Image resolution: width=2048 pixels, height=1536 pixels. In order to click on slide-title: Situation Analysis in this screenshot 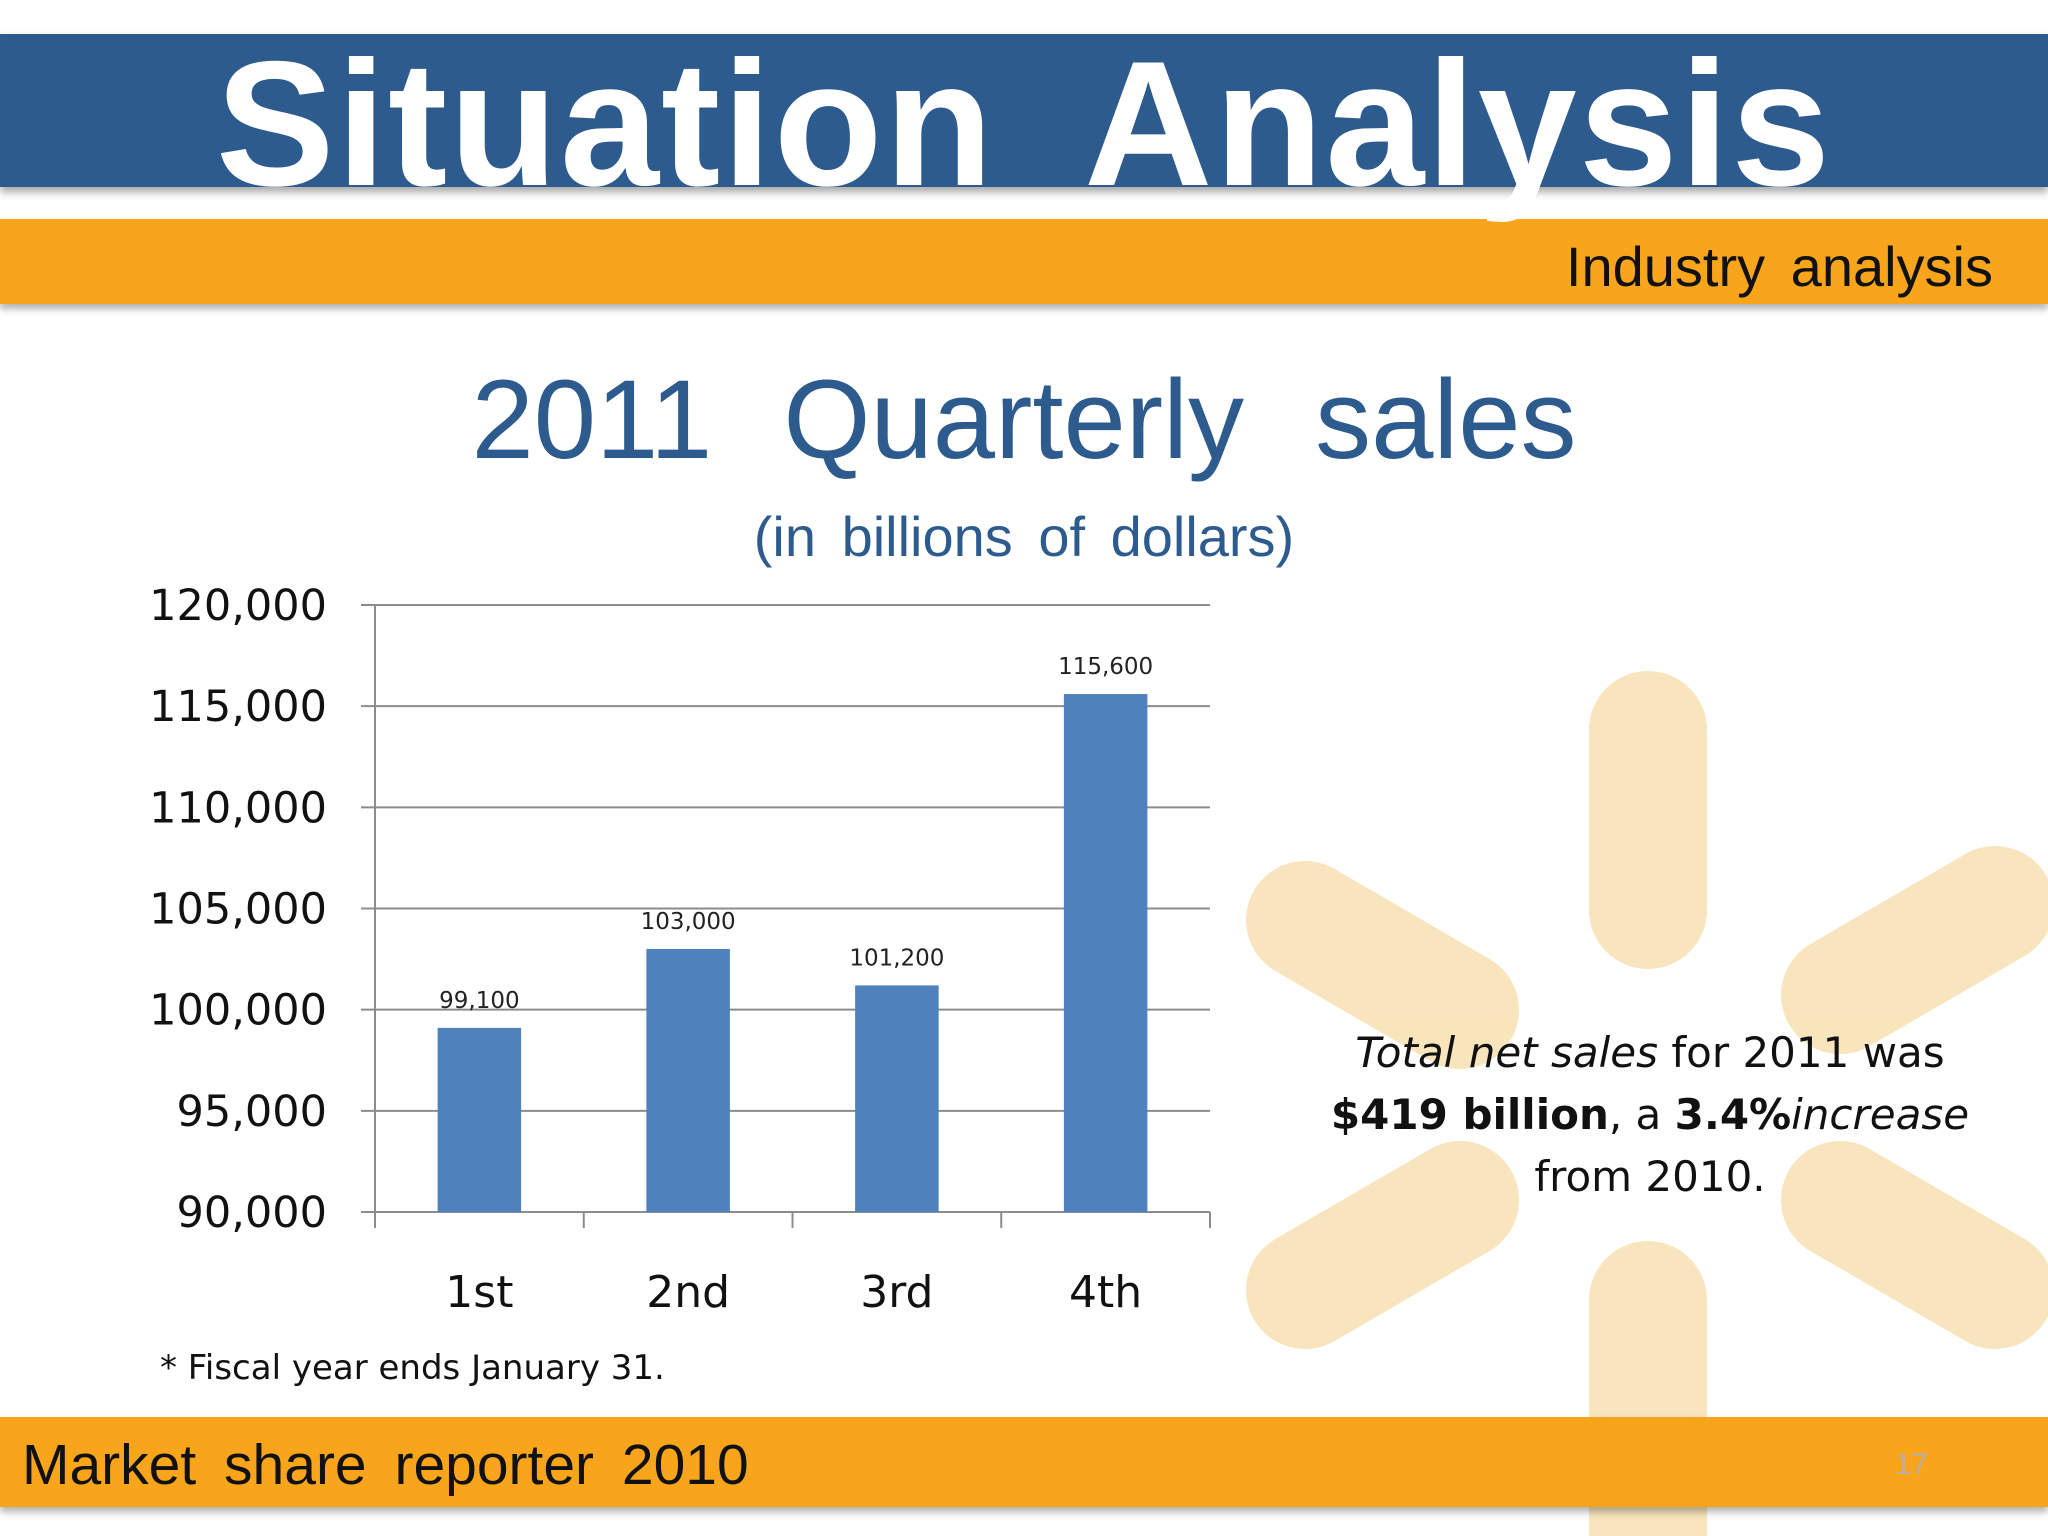, I will do `click(1024, 123)`.